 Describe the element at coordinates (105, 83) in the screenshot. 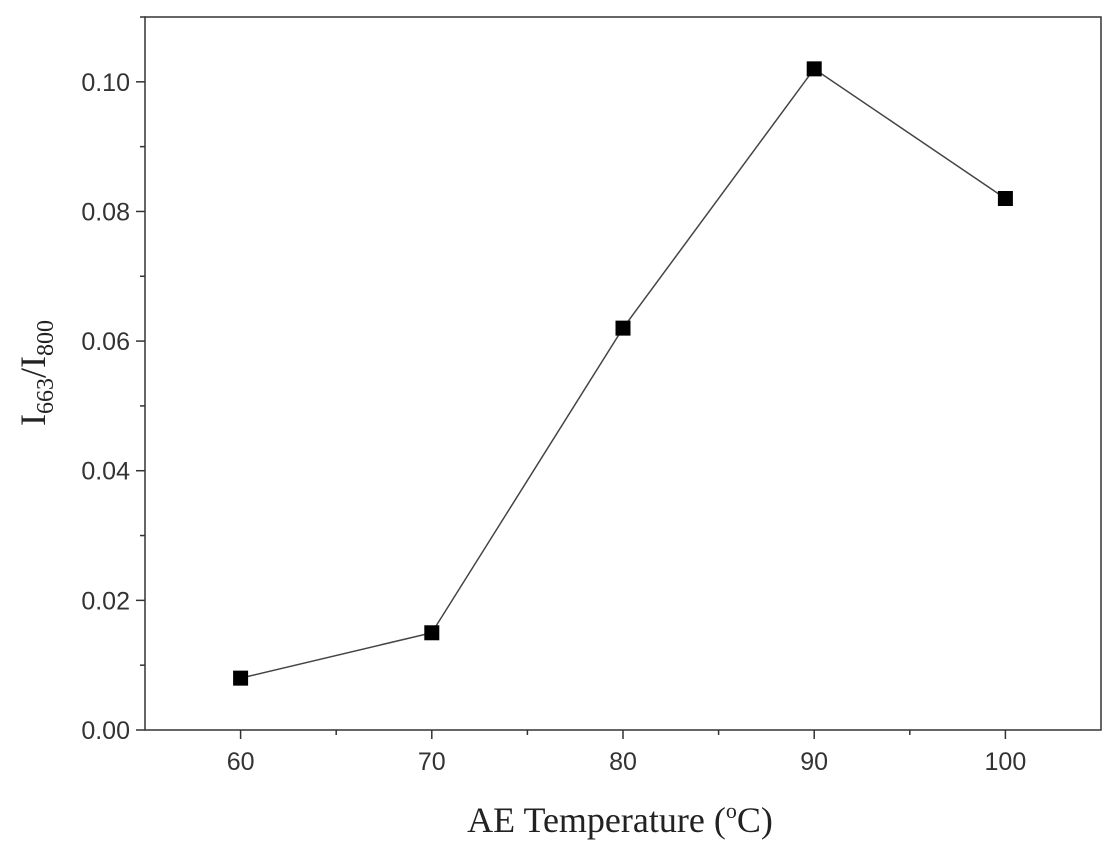

I see `y-tick-label: 0.10` at that location.